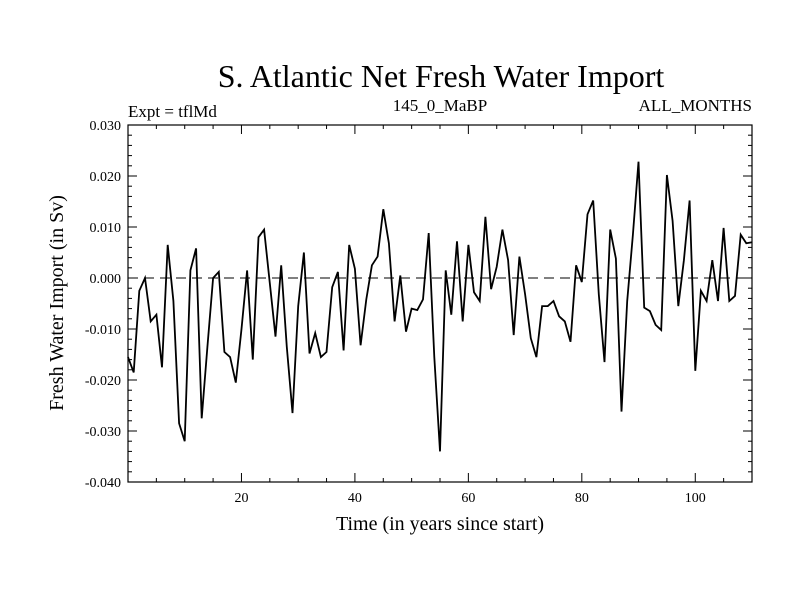 Image resolution: width=800 pixels, height=600 pixels. I want to click on y-tick-label: -0.040, so click(103, 483).